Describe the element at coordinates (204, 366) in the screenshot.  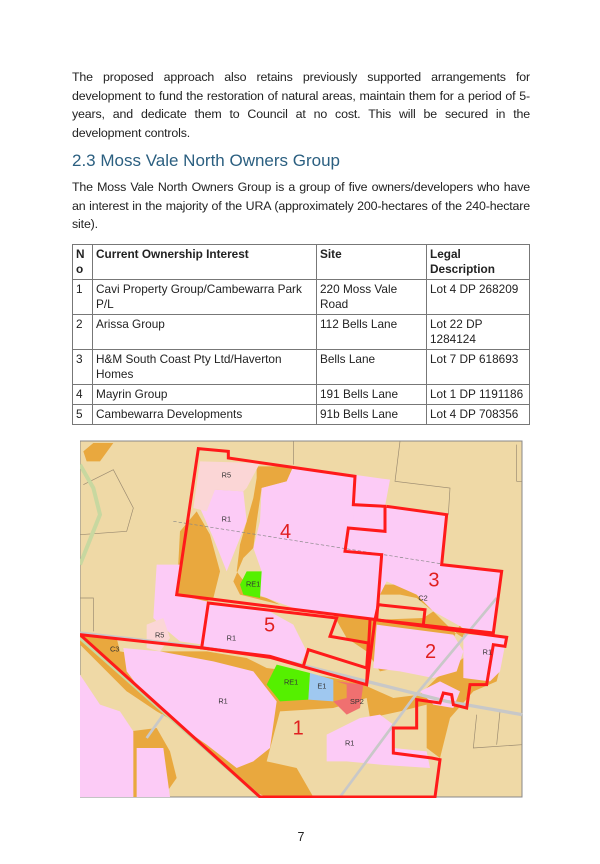
I see `cell-ownership: H&M South Coast Pty Ltd/Haverton Homes` at that location.